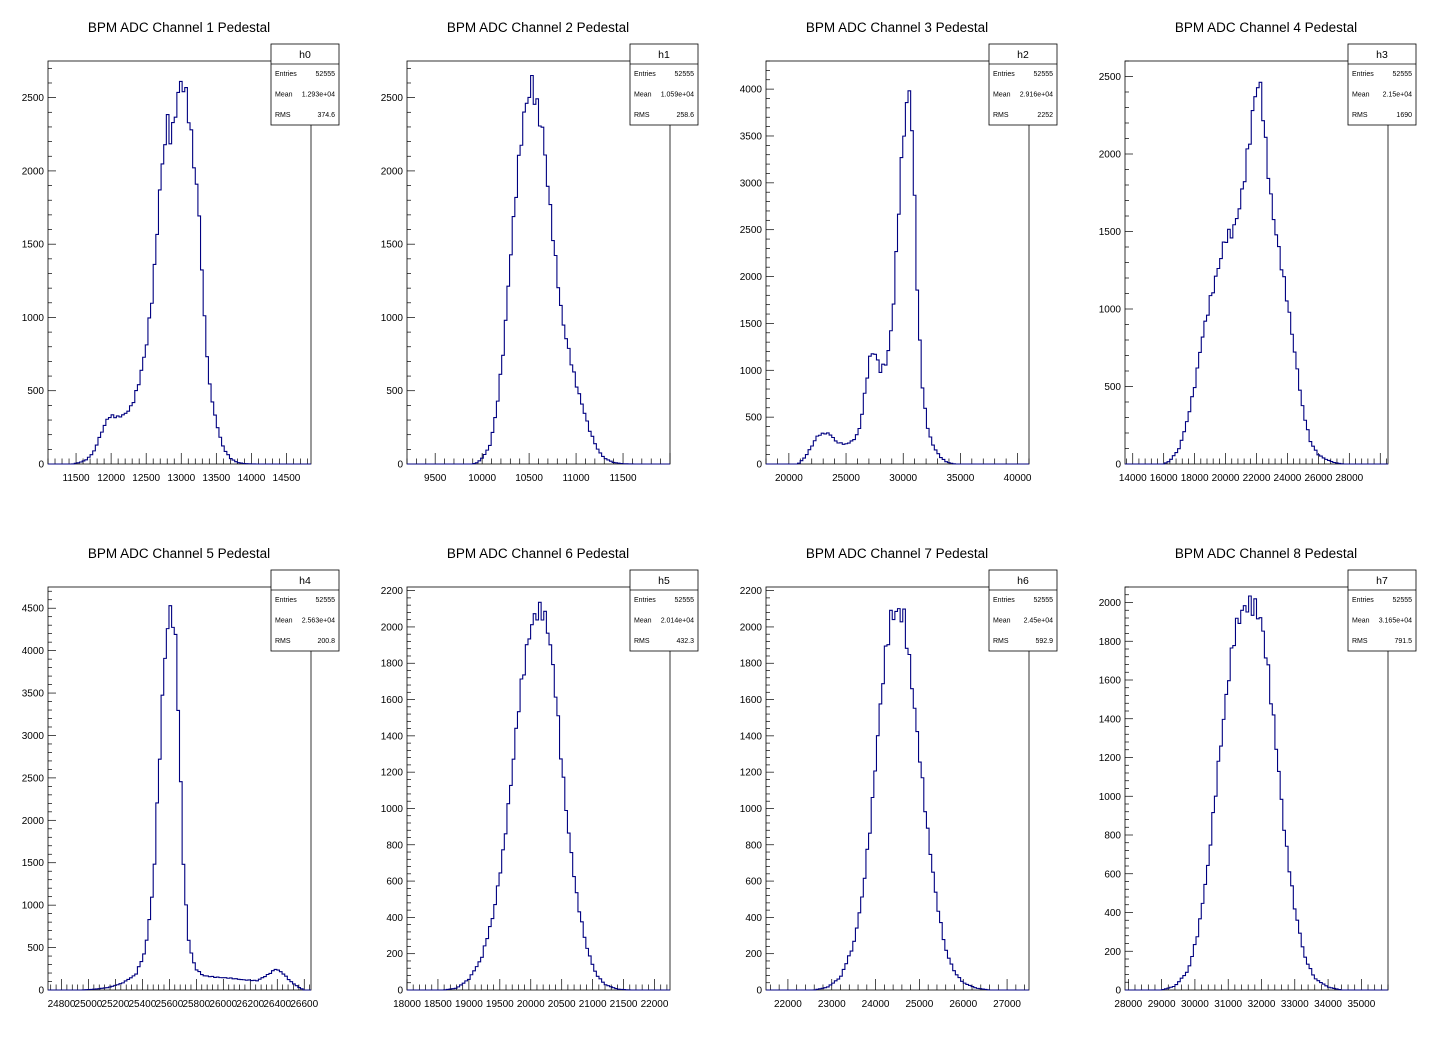 This screenshot has height=1052, width=1436. What do you see at coordinates (751, 773) in the screenshot?
I see `y-tick-label: 1200` at bounding box center [751, 773].